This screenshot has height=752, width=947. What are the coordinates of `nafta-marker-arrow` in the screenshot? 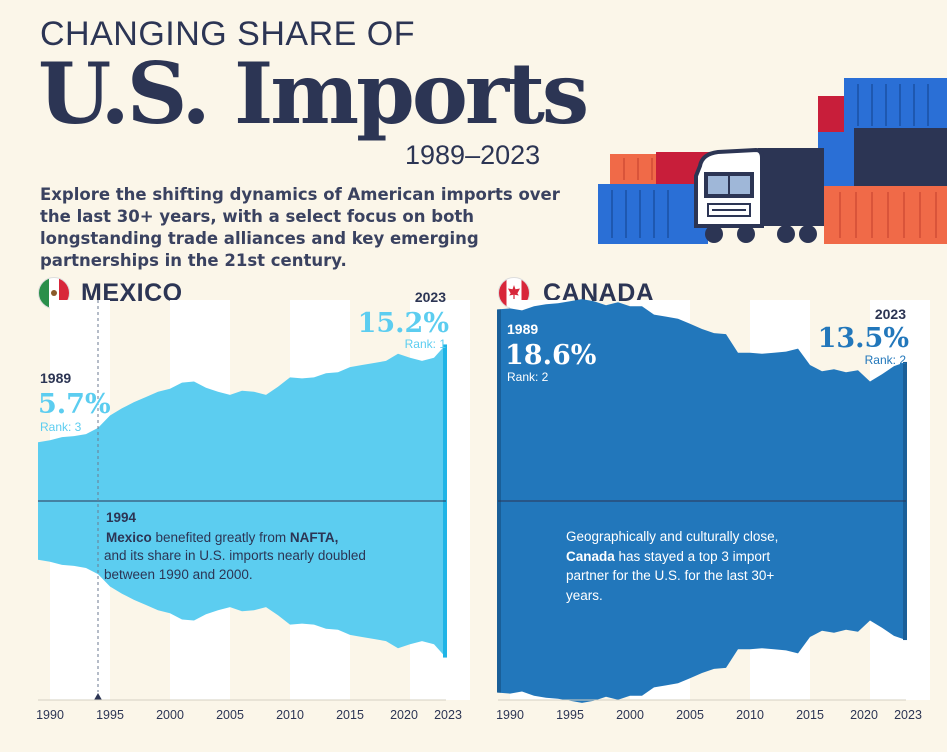 It's located at (98, 696).